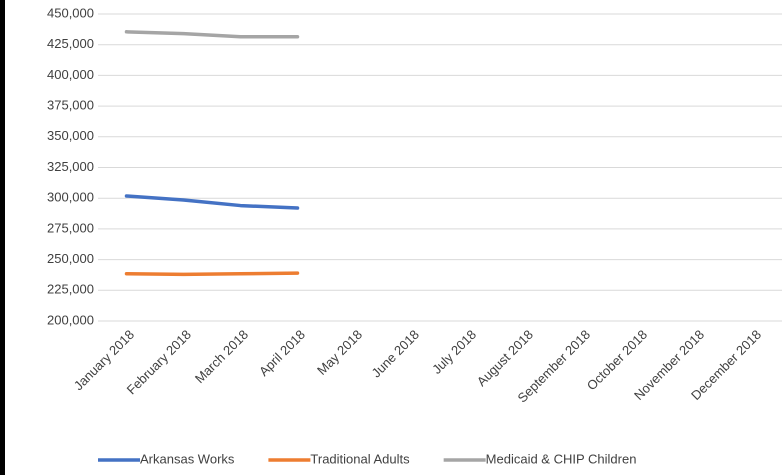  I want to click on x-tick-label: June 2018, so click(395, 354).